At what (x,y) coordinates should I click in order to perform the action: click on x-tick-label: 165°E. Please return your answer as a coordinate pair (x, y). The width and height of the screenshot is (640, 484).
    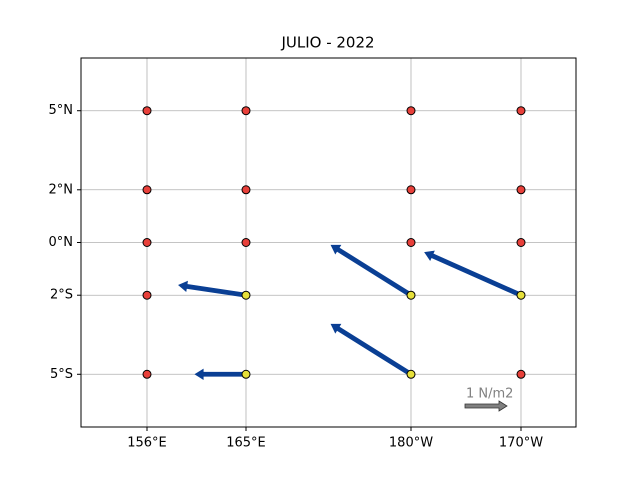
    Looking at the image, I should click on (246, 443).